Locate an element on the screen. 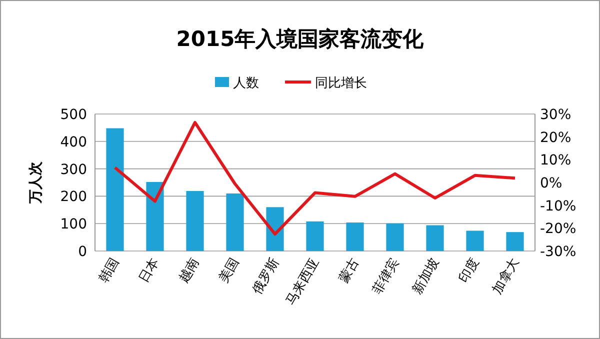  x-tick-label: 俄罗斯 is located at coordinates (266, 276).